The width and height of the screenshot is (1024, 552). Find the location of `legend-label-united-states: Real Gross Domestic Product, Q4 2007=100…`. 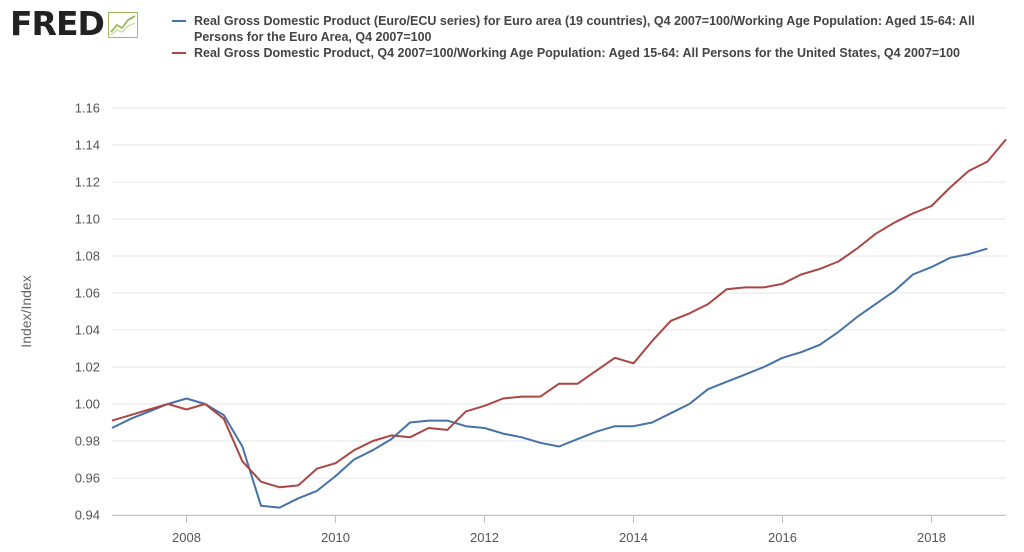

legend-label-united-states: Real Gross Domestic Product, Q4 2007=100… is located at coordinates (577, 53).